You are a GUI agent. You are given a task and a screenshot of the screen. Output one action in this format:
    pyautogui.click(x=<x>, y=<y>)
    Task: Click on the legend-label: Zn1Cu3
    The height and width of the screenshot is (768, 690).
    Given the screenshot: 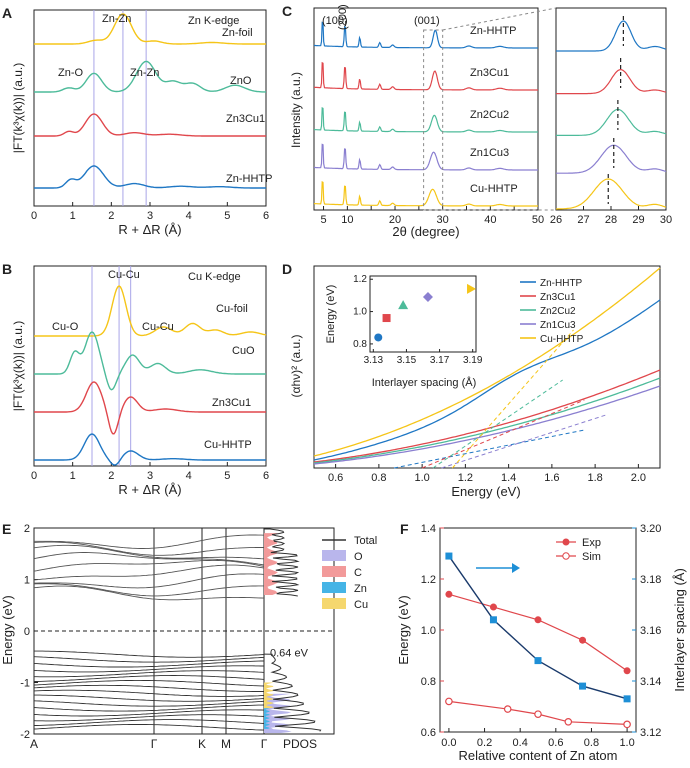 What is the action you would take?
    pyautogui.click(x=558, y=325)
    